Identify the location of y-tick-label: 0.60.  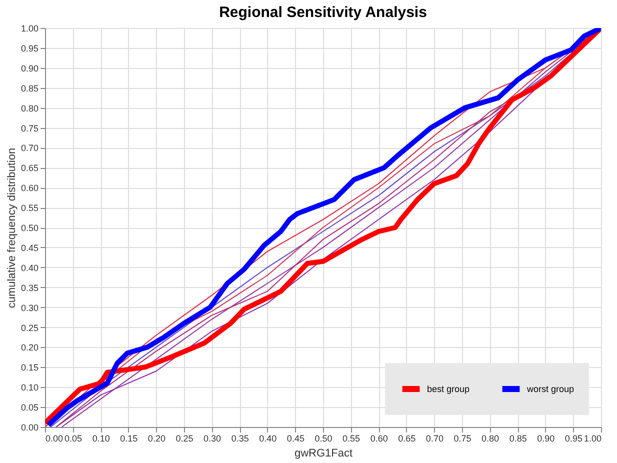
(29, 188).